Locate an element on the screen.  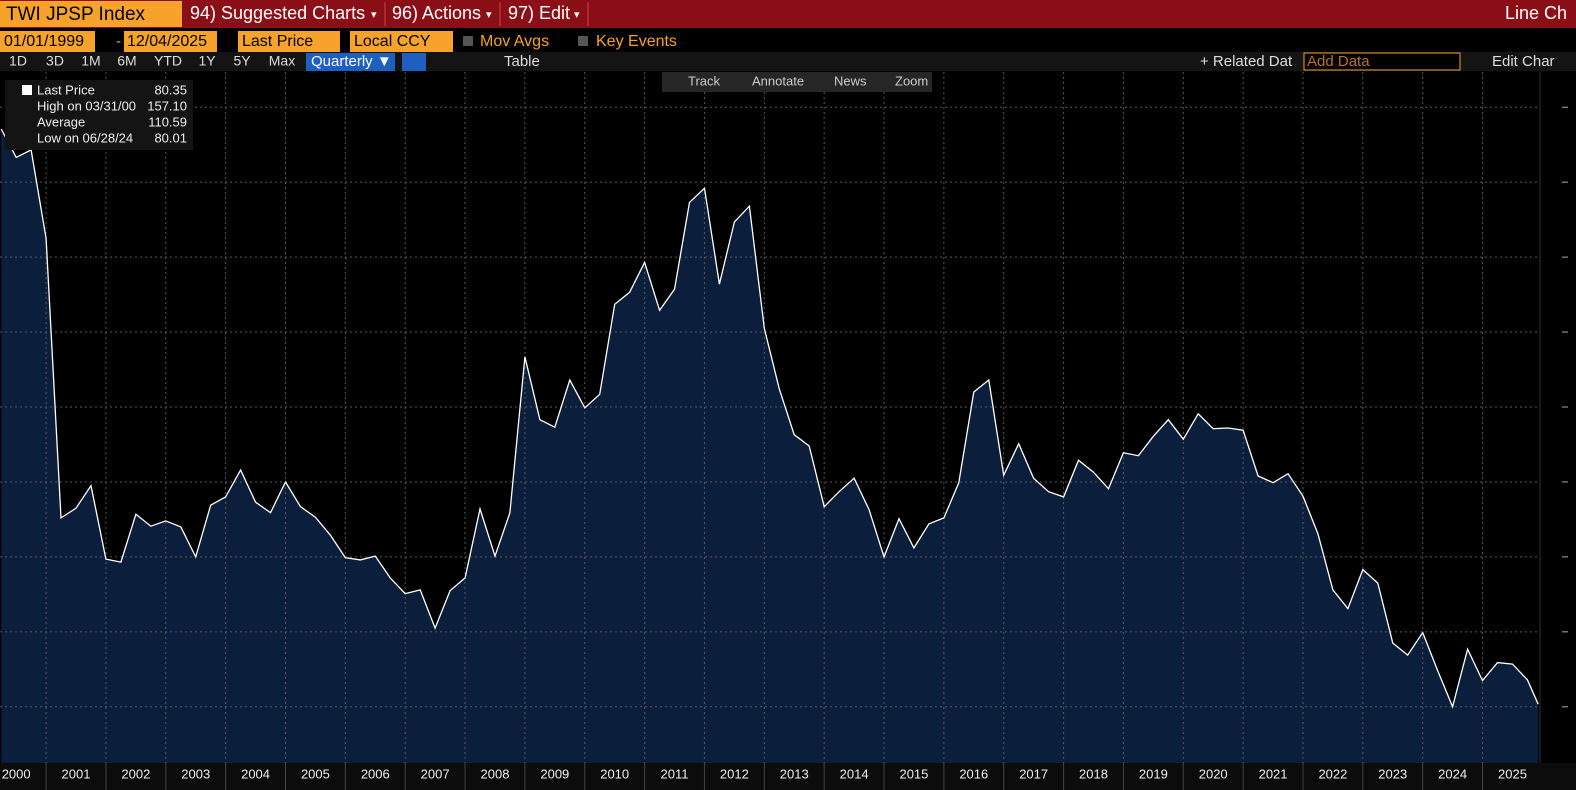
start-date-box is located at coordinates (47, 41).